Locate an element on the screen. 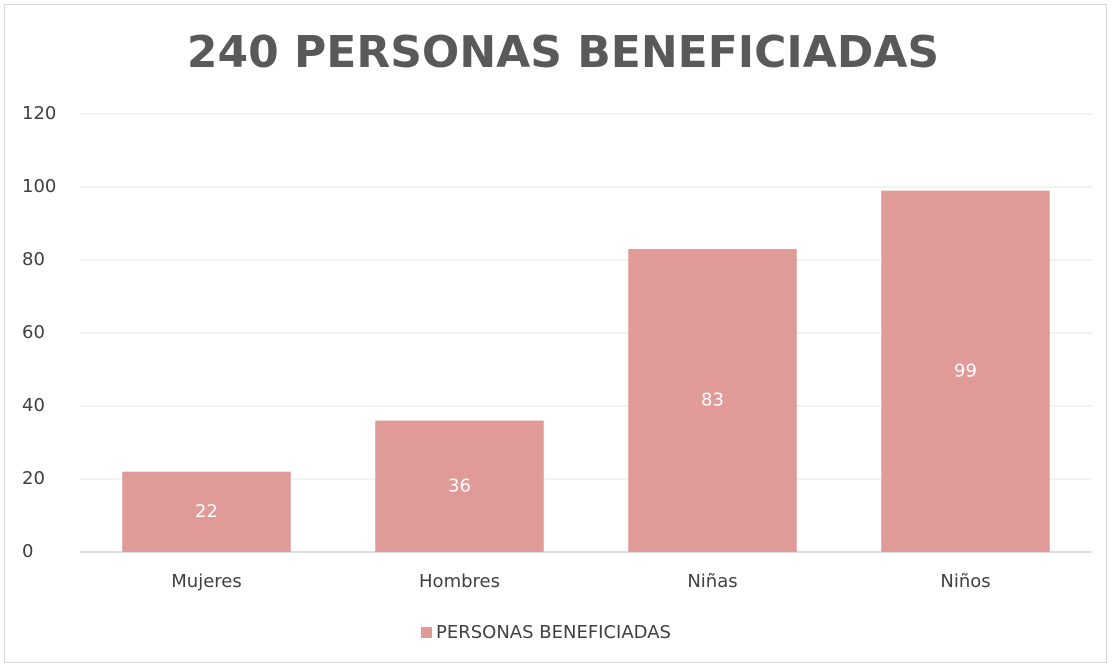  data-label: 22 is located at coordinates (206, 511).